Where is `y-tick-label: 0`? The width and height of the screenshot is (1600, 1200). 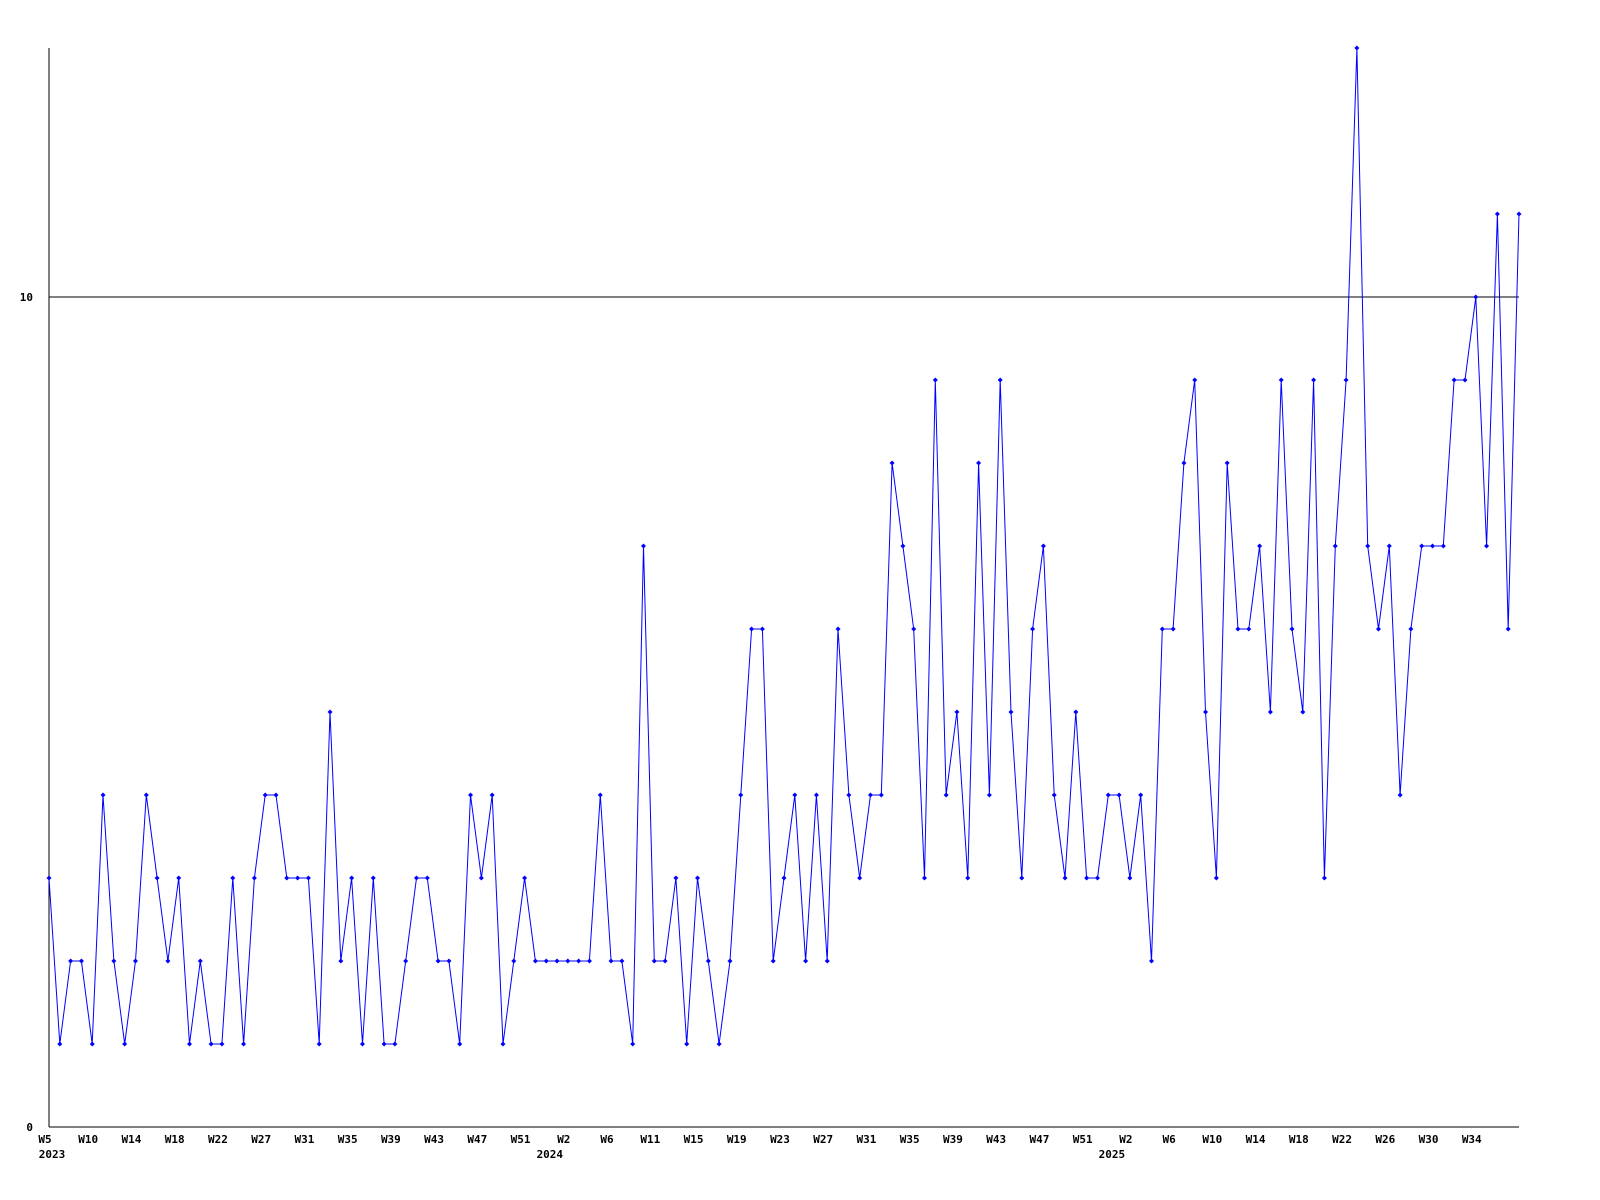 y-tick-label: 0 is located at coordinates (29, 1127).